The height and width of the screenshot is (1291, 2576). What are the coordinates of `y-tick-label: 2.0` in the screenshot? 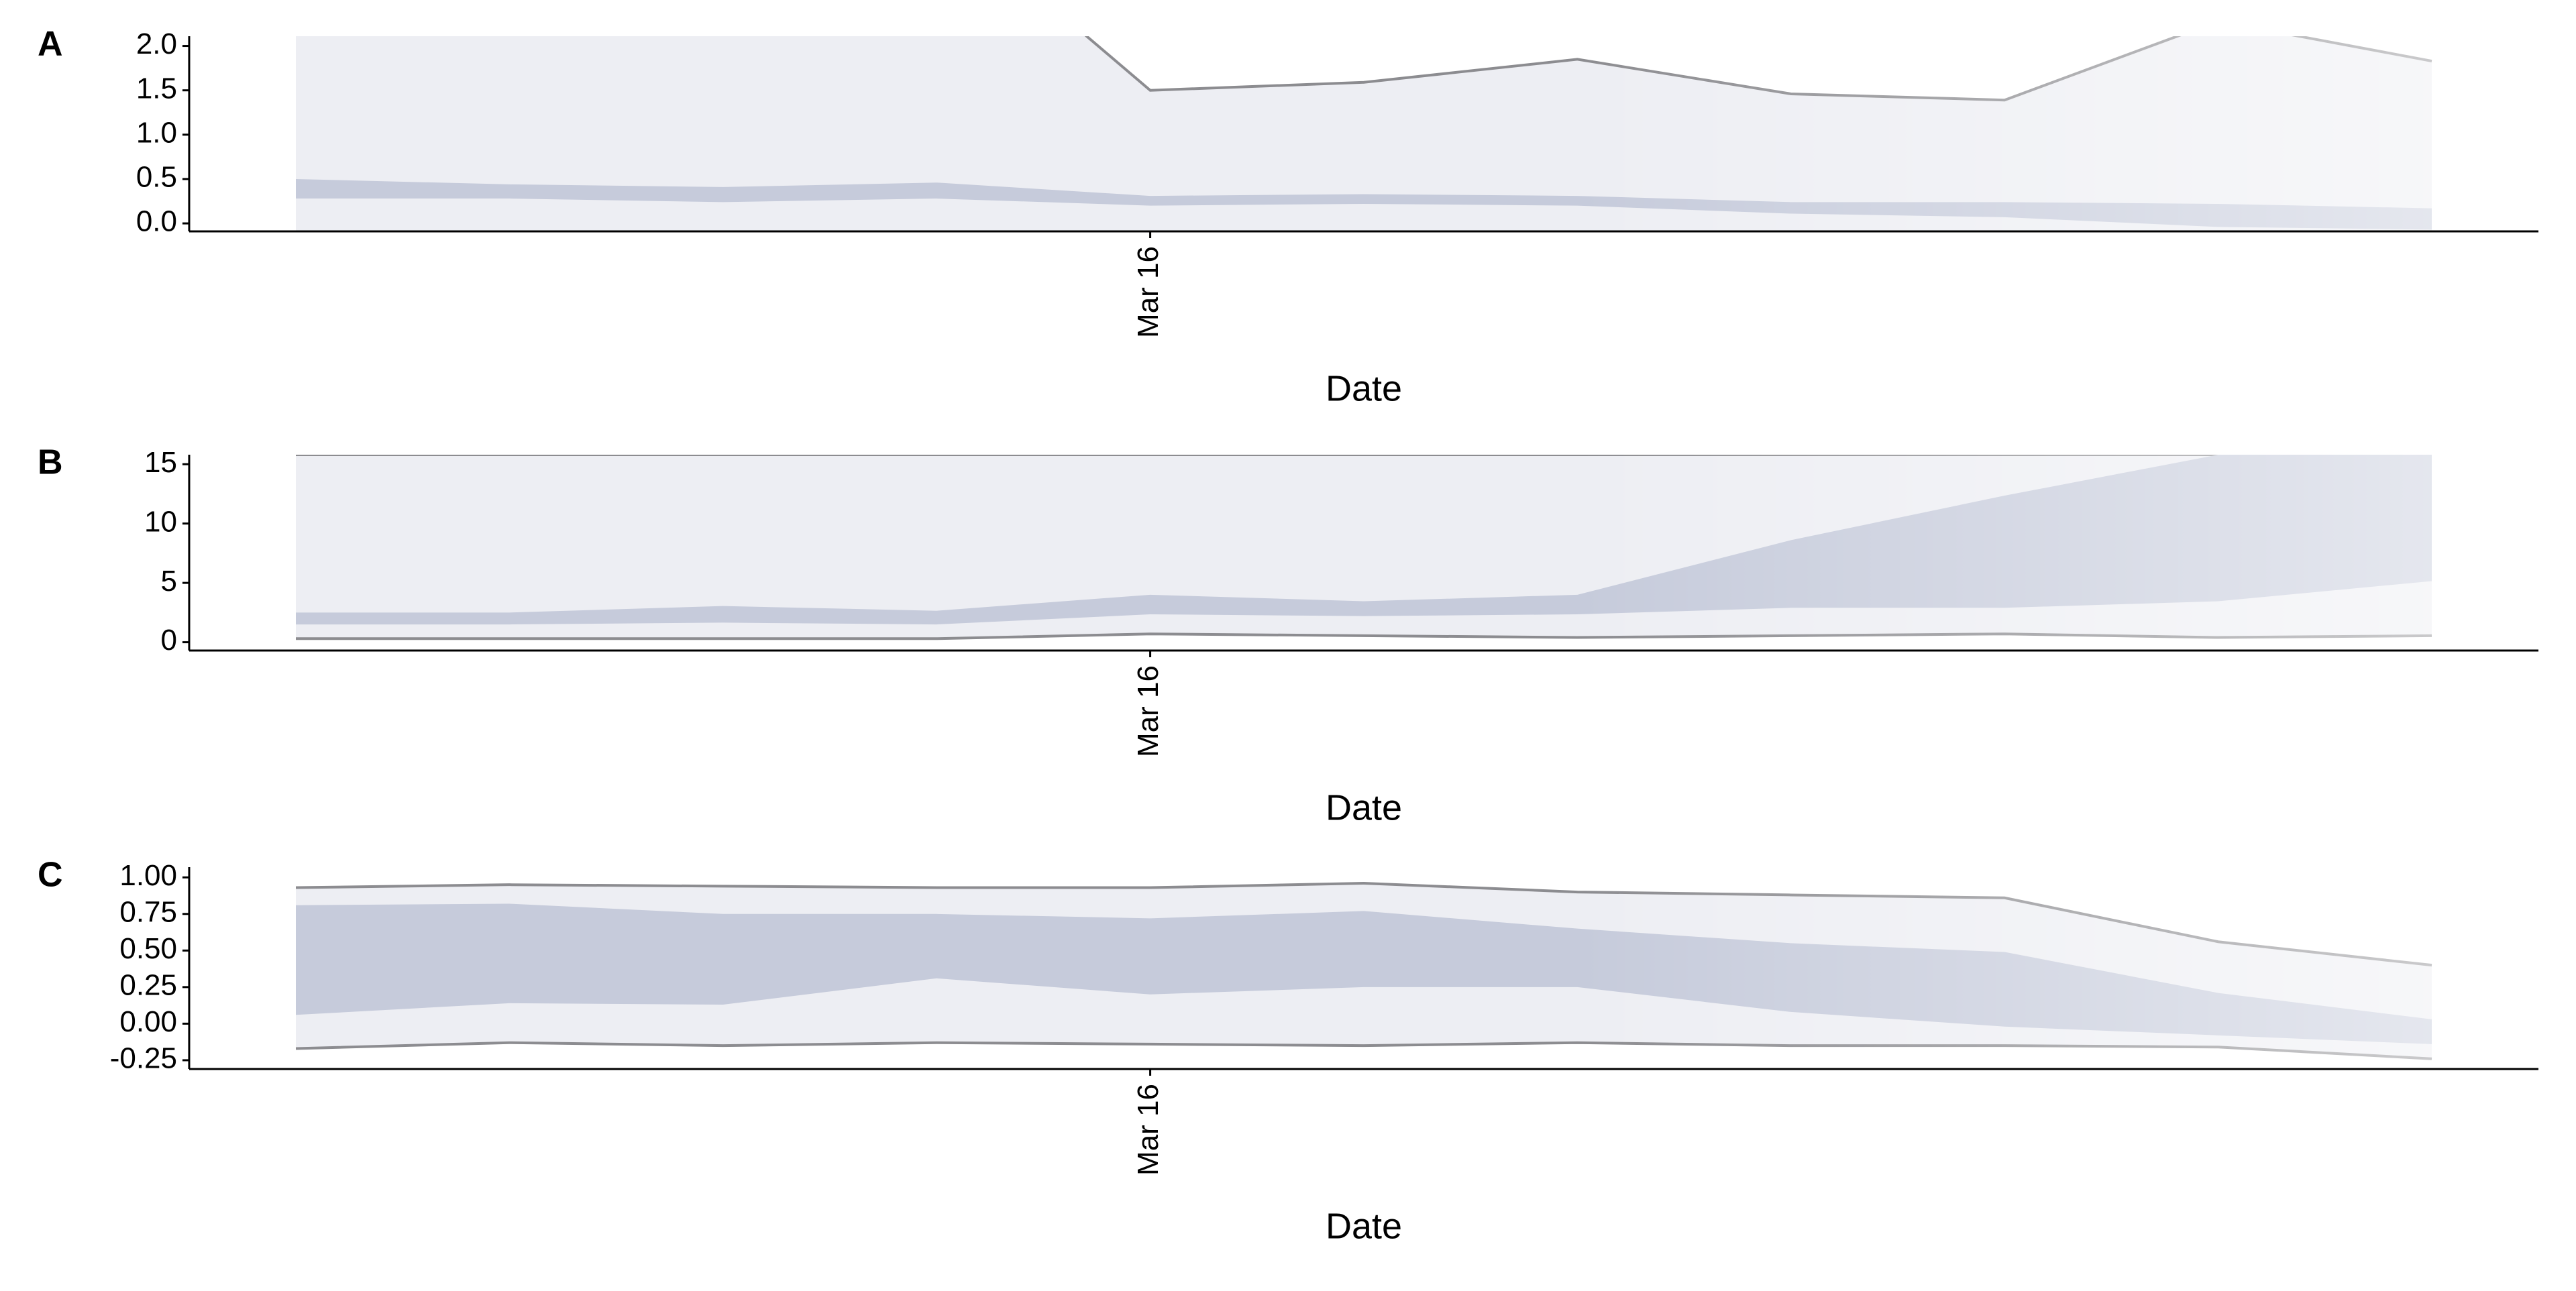 It's located at (156, 43).